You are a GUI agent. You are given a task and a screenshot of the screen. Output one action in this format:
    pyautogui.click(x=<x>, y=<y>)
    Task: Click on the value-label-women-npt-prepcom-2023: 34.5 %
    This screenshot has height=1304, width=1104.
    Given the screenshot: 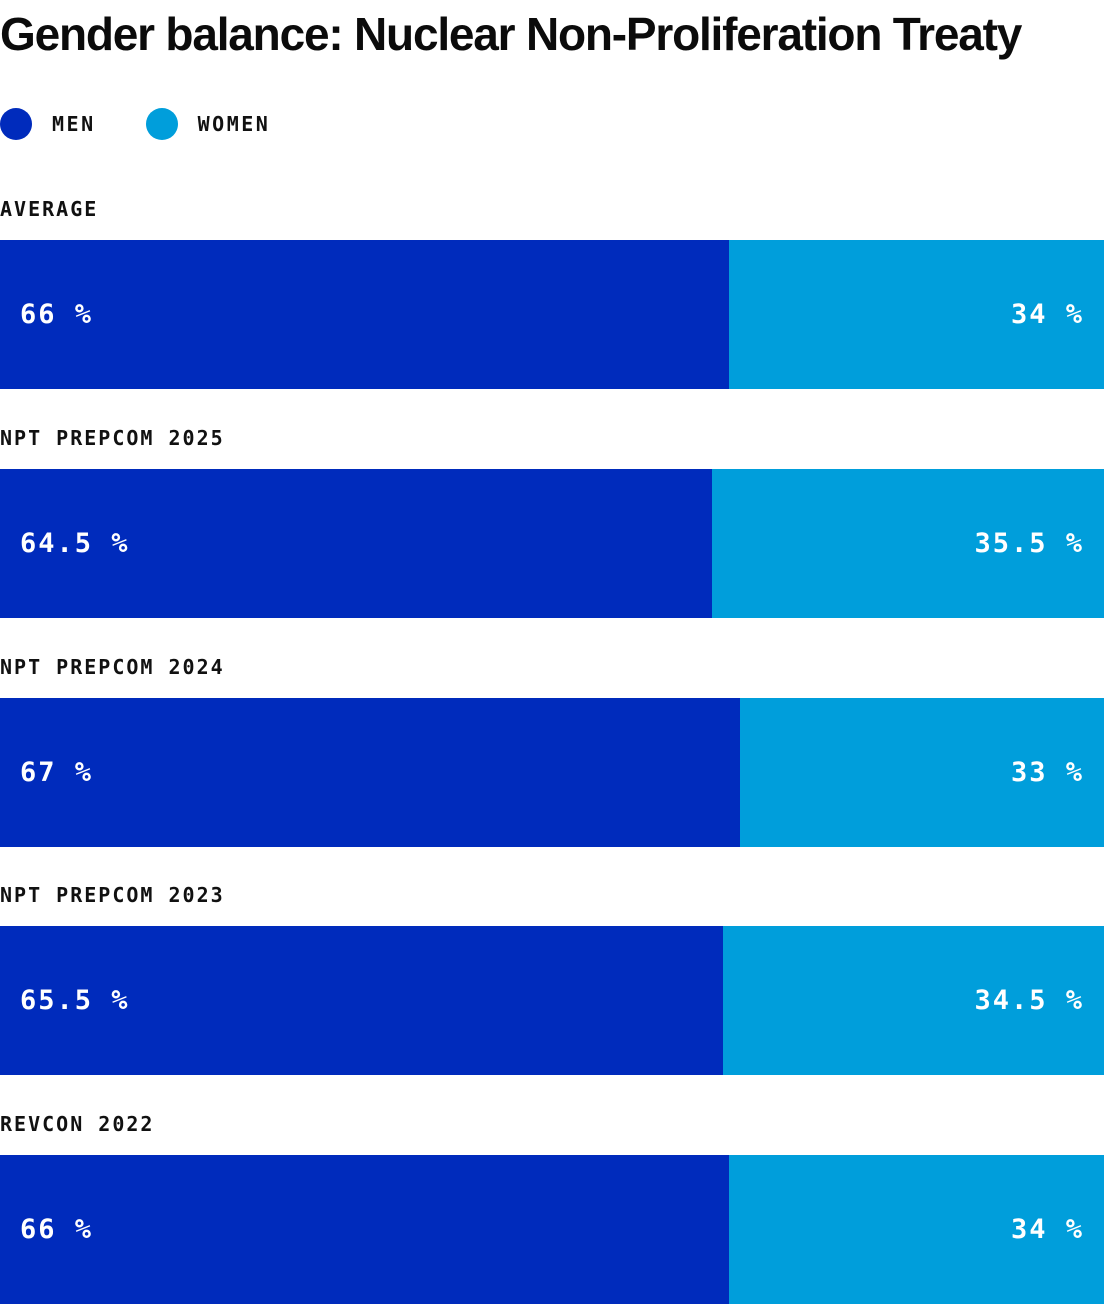 What is the action you would take?
    pyautogui.click(x=1029, y=1000)
    